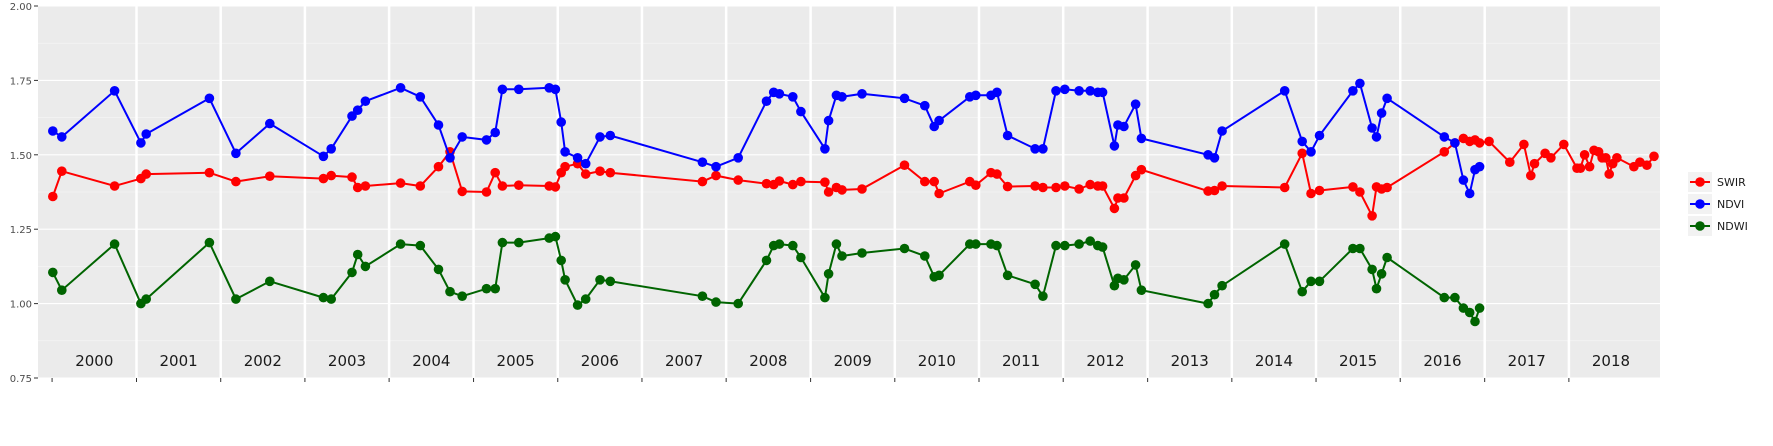 This screenshot has height=446, width=1773. Describe the element at coordinates (21, 81) in the screenshot. I see `y-tick-label: 1.75` at that location.